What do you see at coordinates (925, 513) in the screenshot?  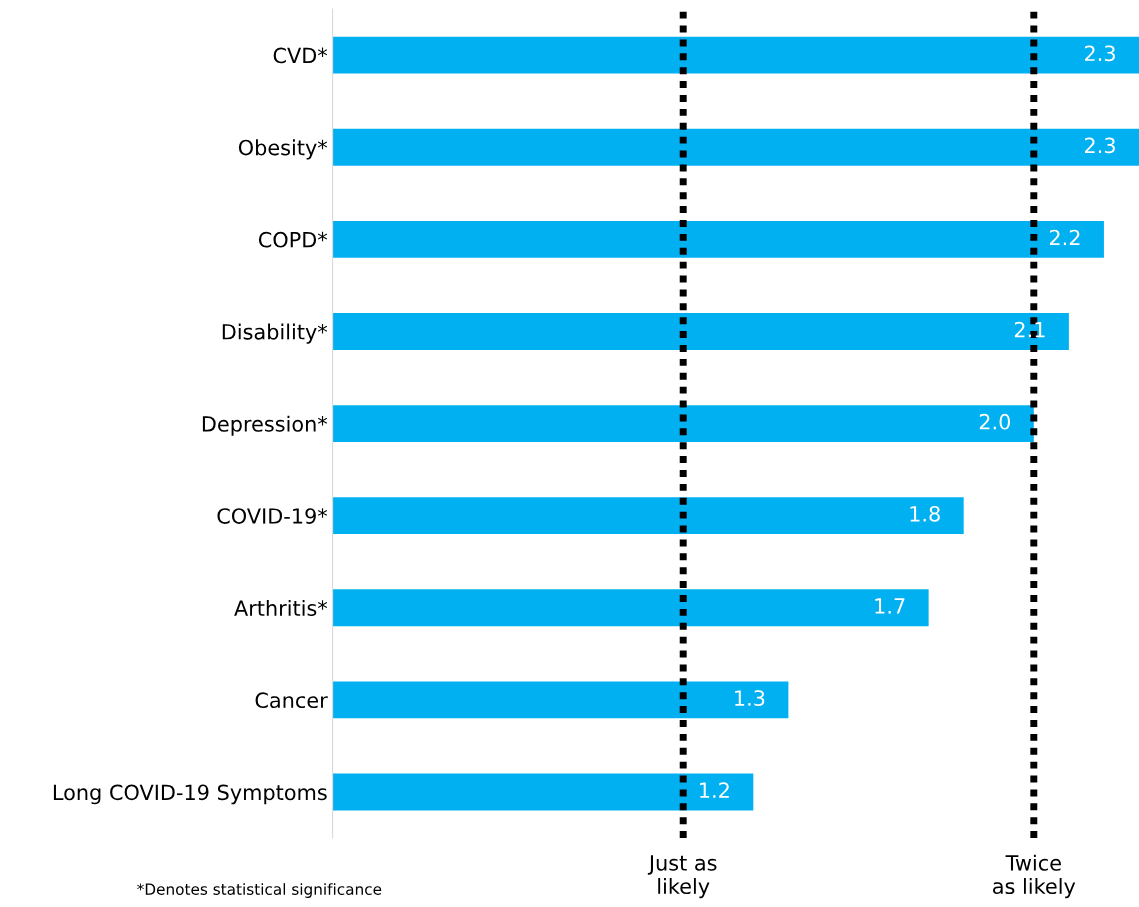 I see `data-label: 1.8` at bounding box center [925, 513].